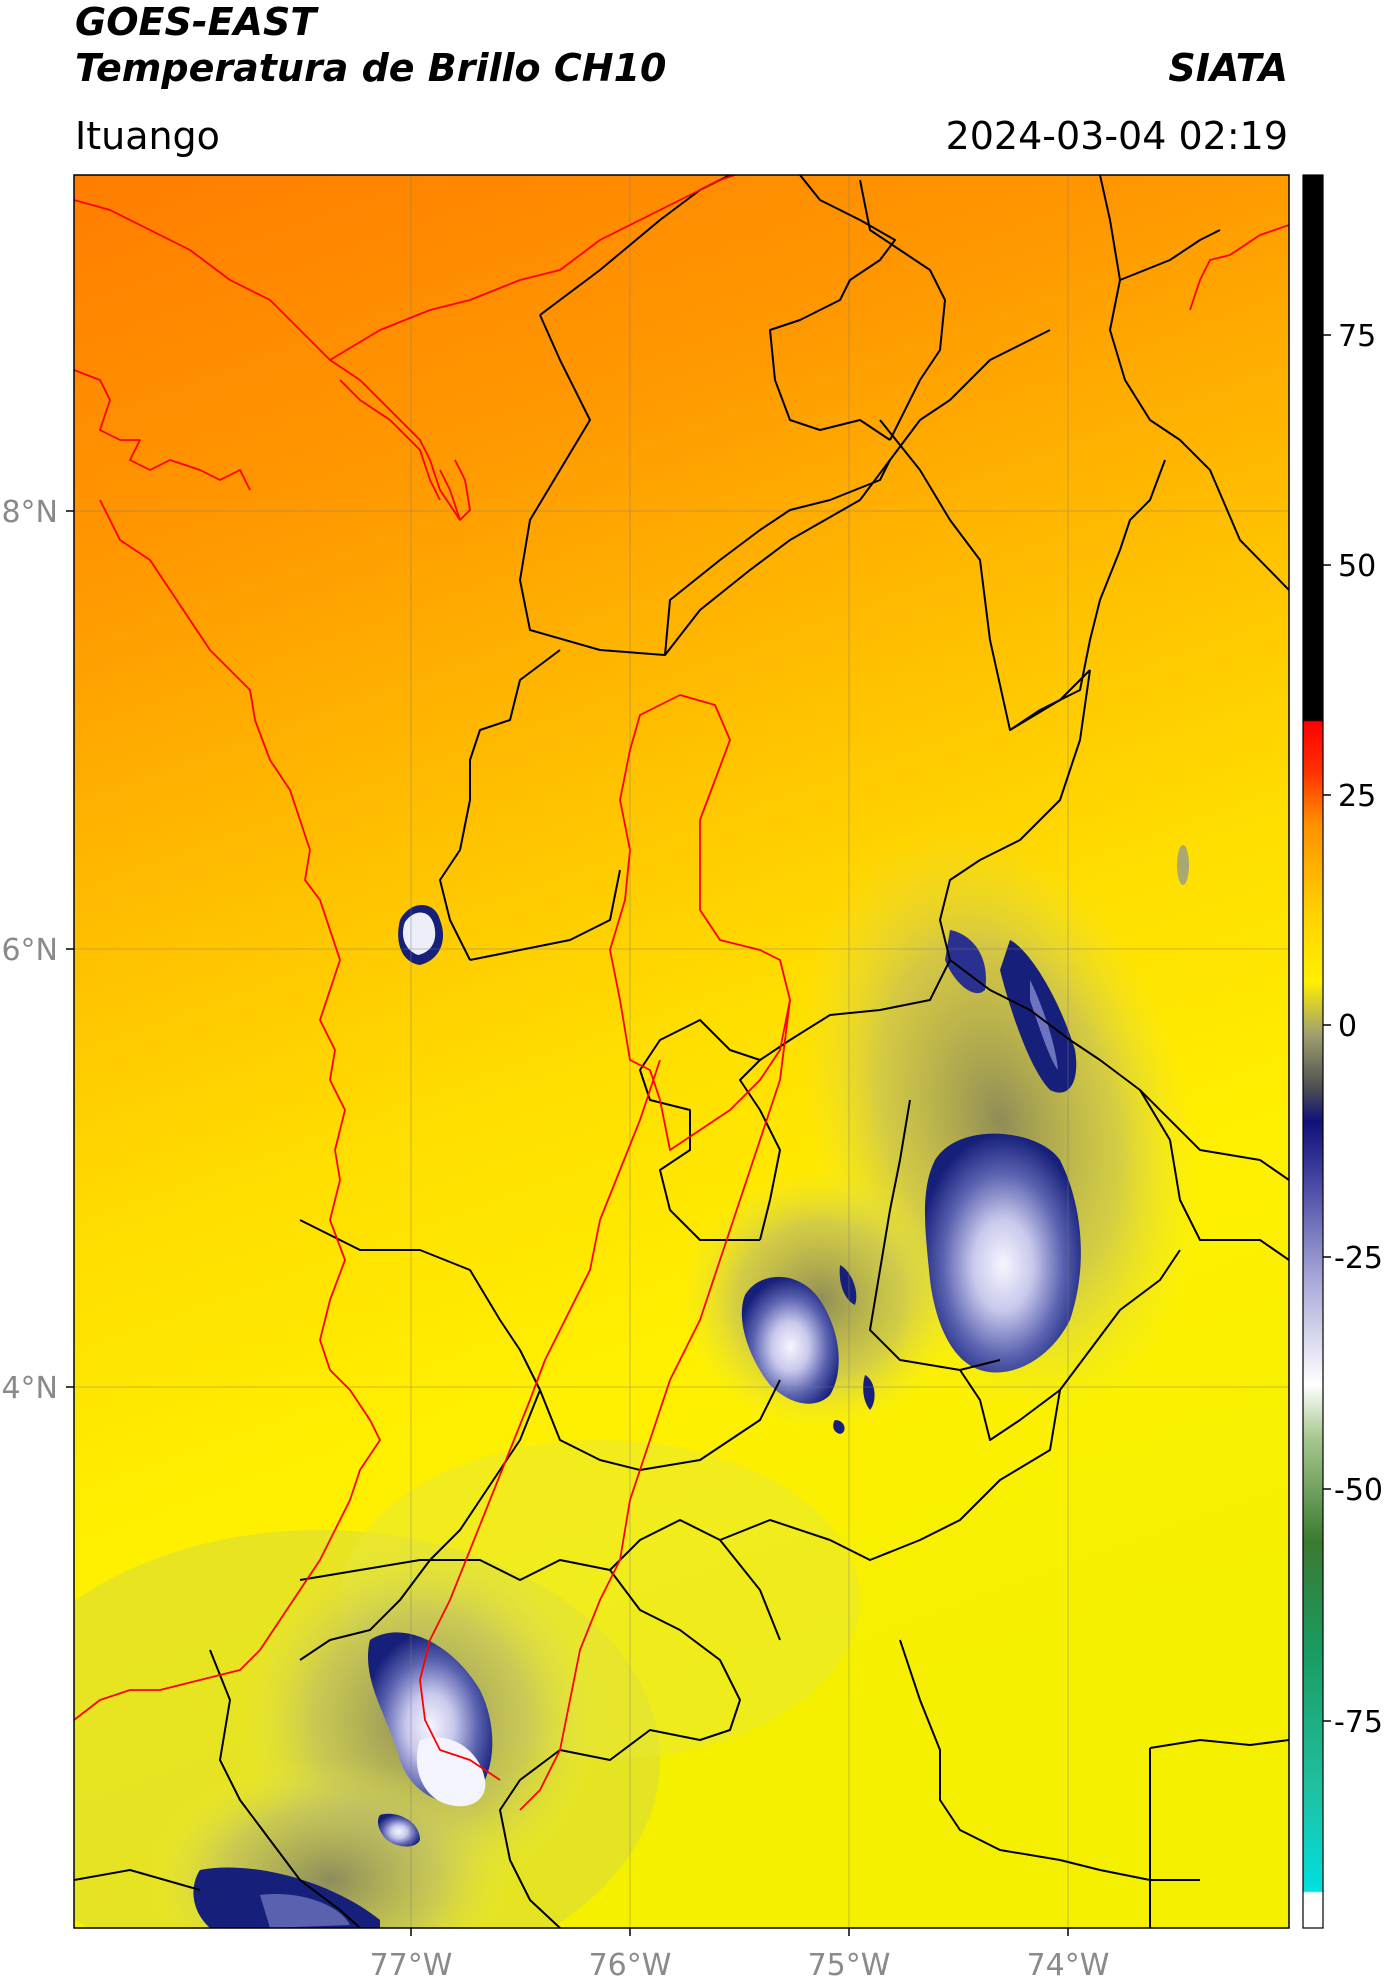 Image resolution: width=1384 pixels, height=1981 pixels. What do you see at coordinates (343, 1780) in the screenshot?
I see `cloud-cluster-southwest` at bounding box center [343, 1780].